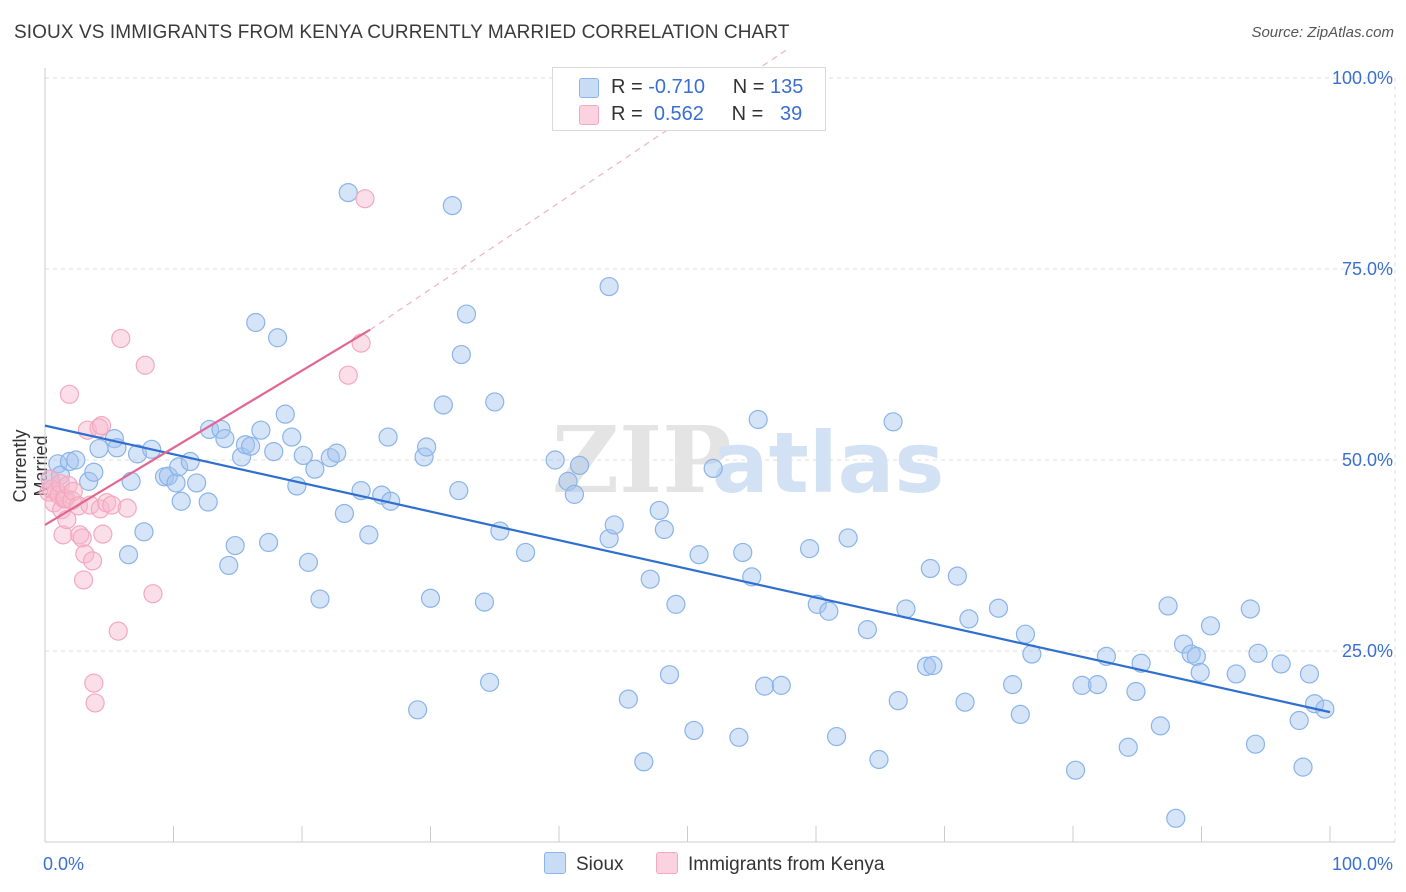  Describe the element at coordinates (627, 87) in the screenshot. I see `r-label: R =` at that location.